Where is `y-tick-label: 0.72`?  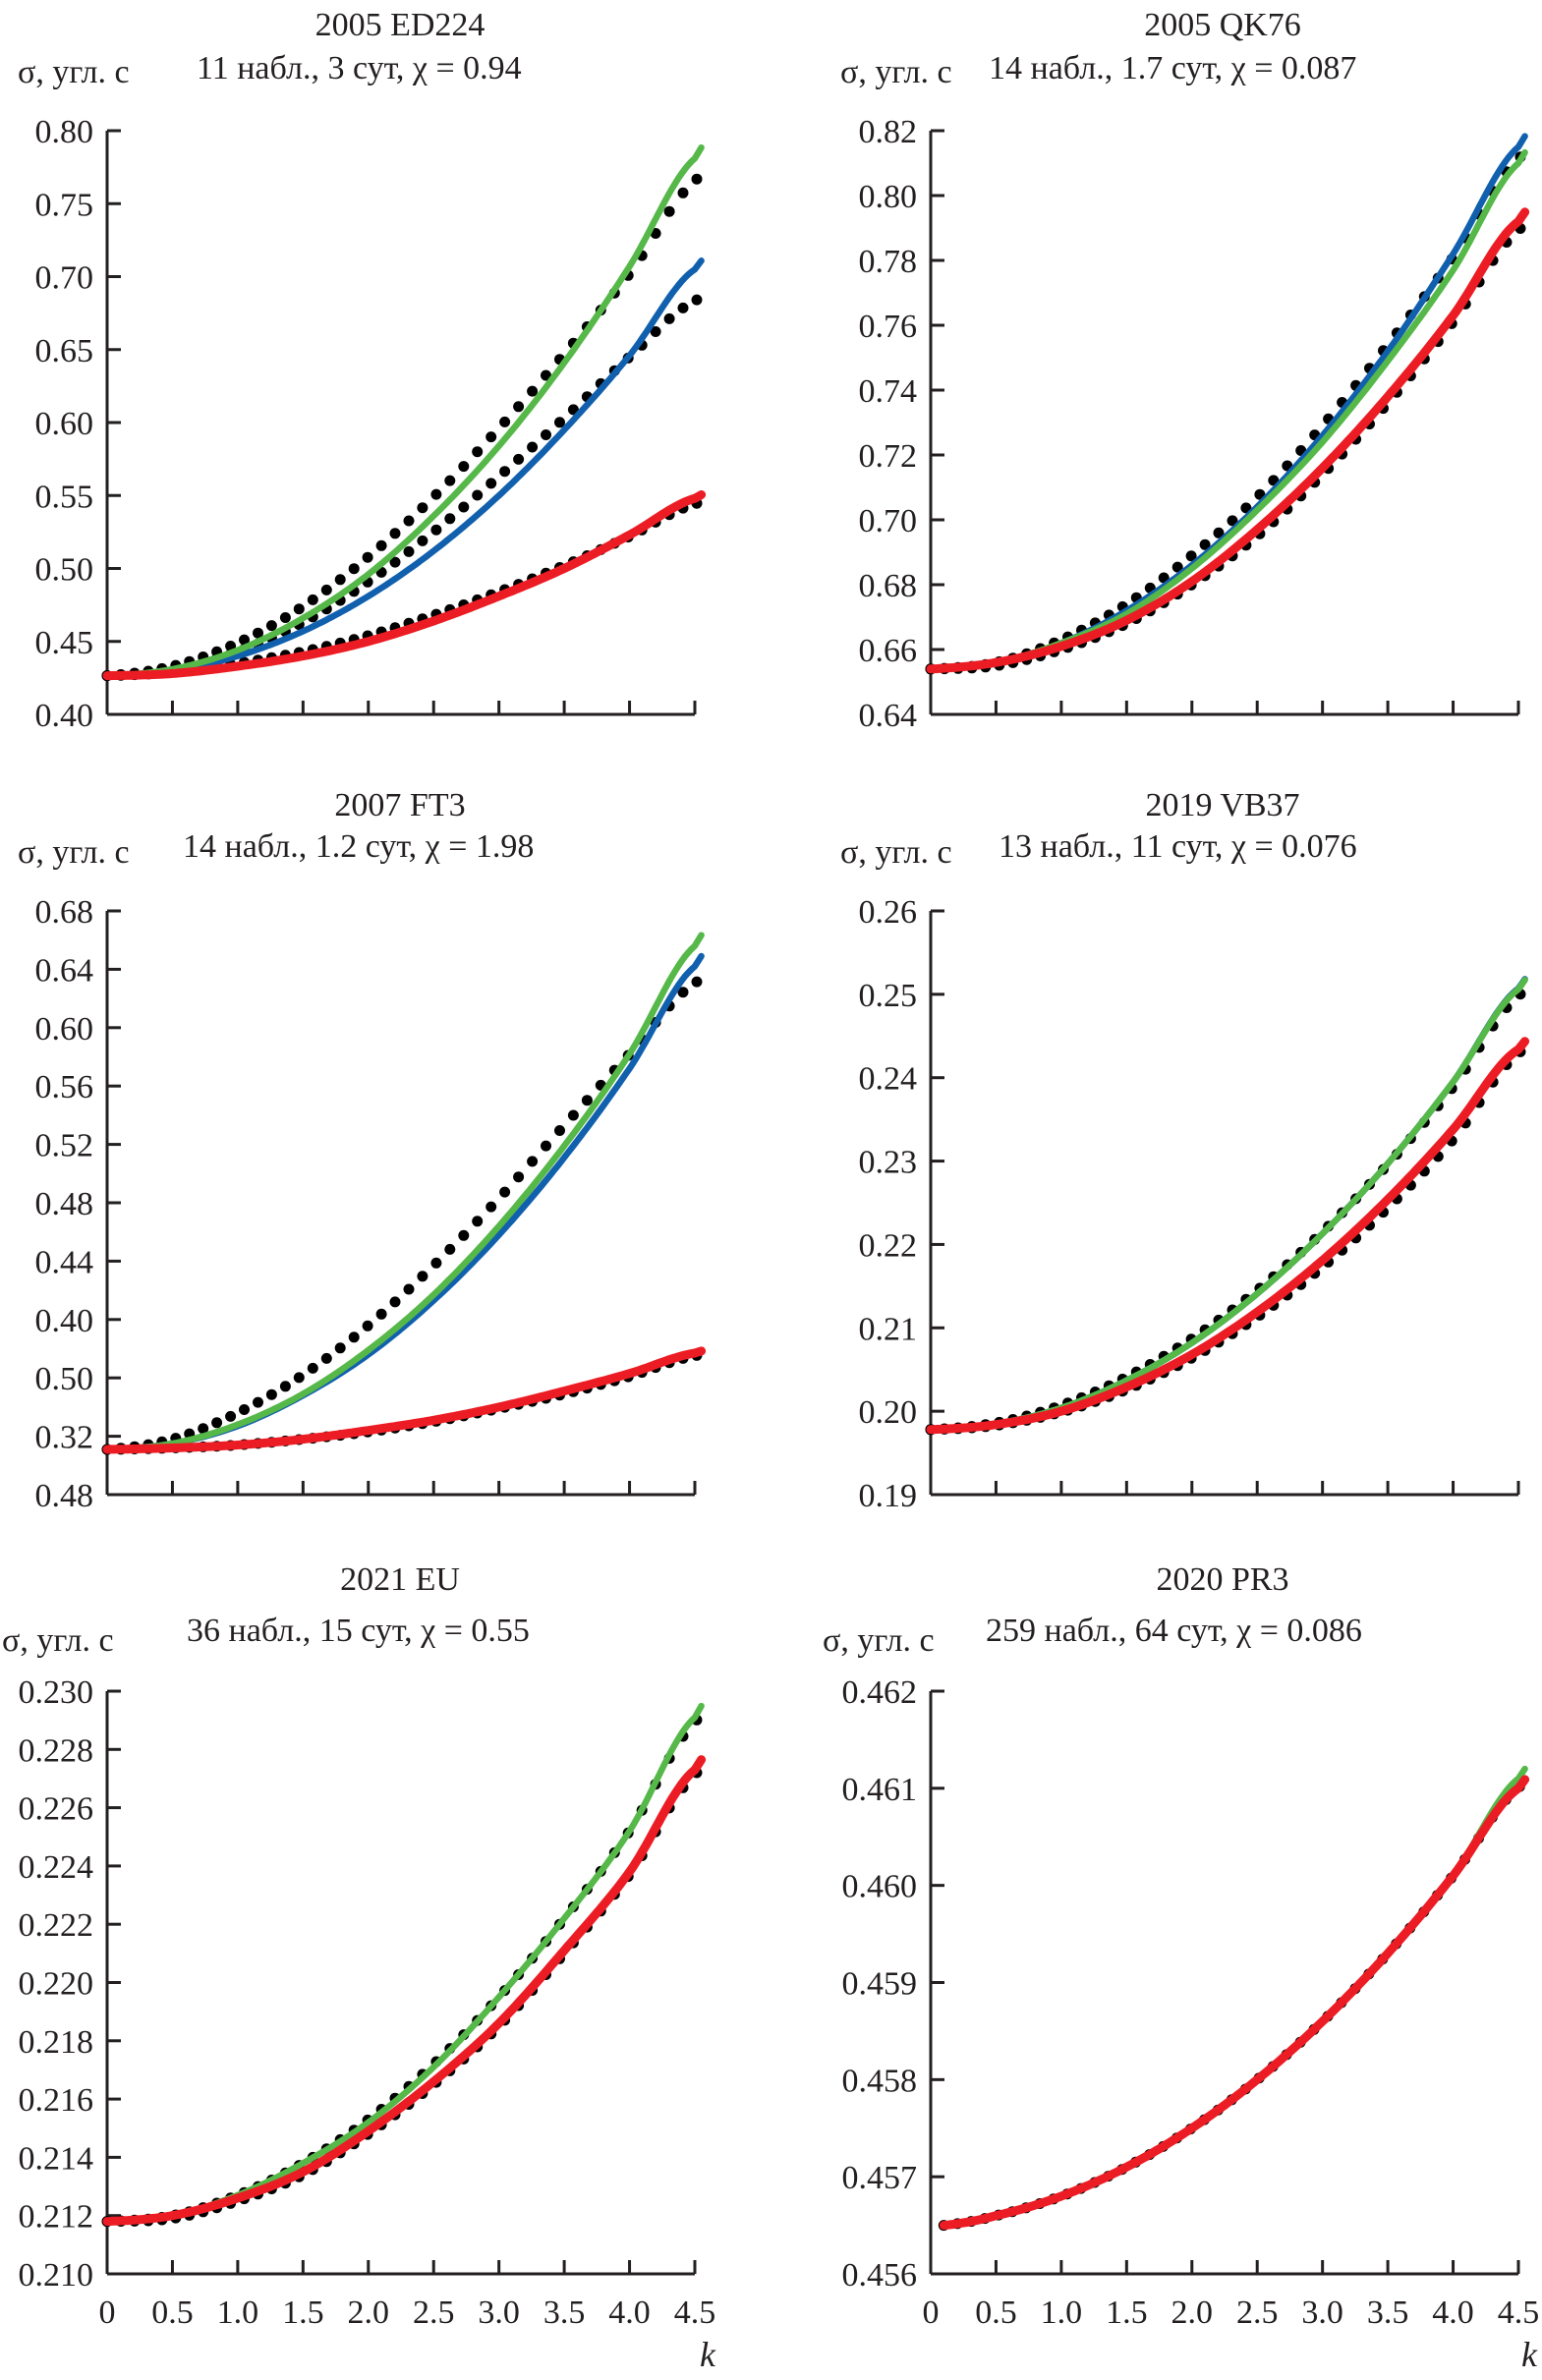
y-tick-label: 0.72 is located at coordinates (888, 456).